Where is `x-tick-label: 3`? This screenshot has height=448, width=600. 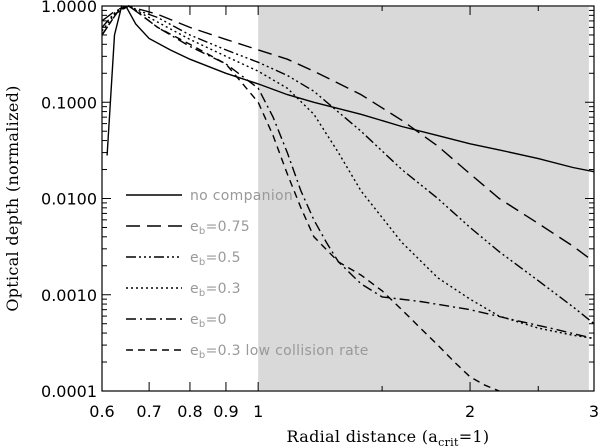 x-tick-label: 3 is located at coordinates (594, 411).